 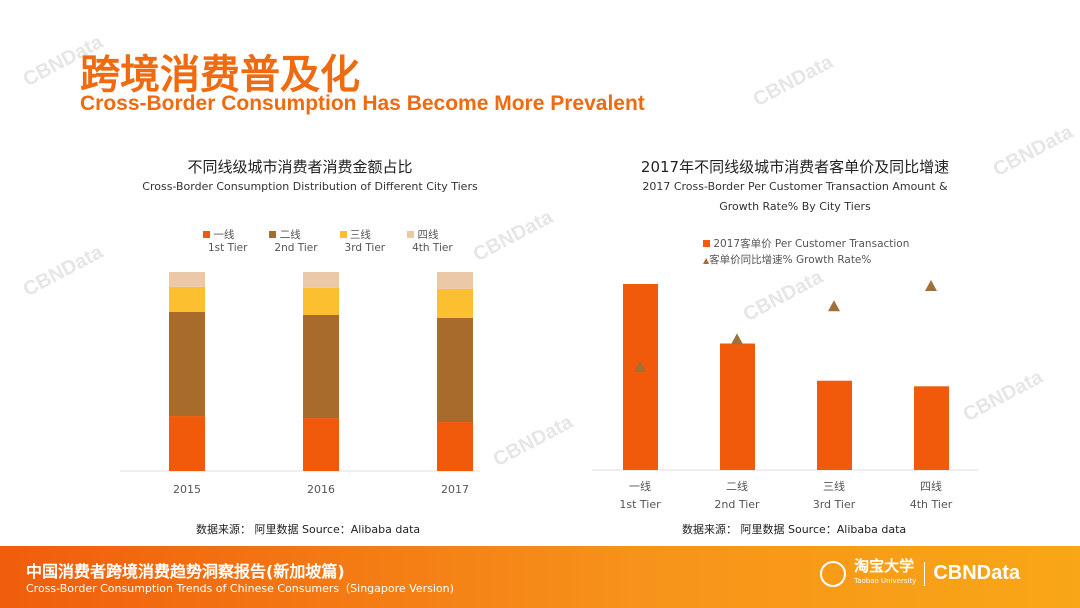 I want to click on x-tick-label: 2017, so click(x=455, y=489).